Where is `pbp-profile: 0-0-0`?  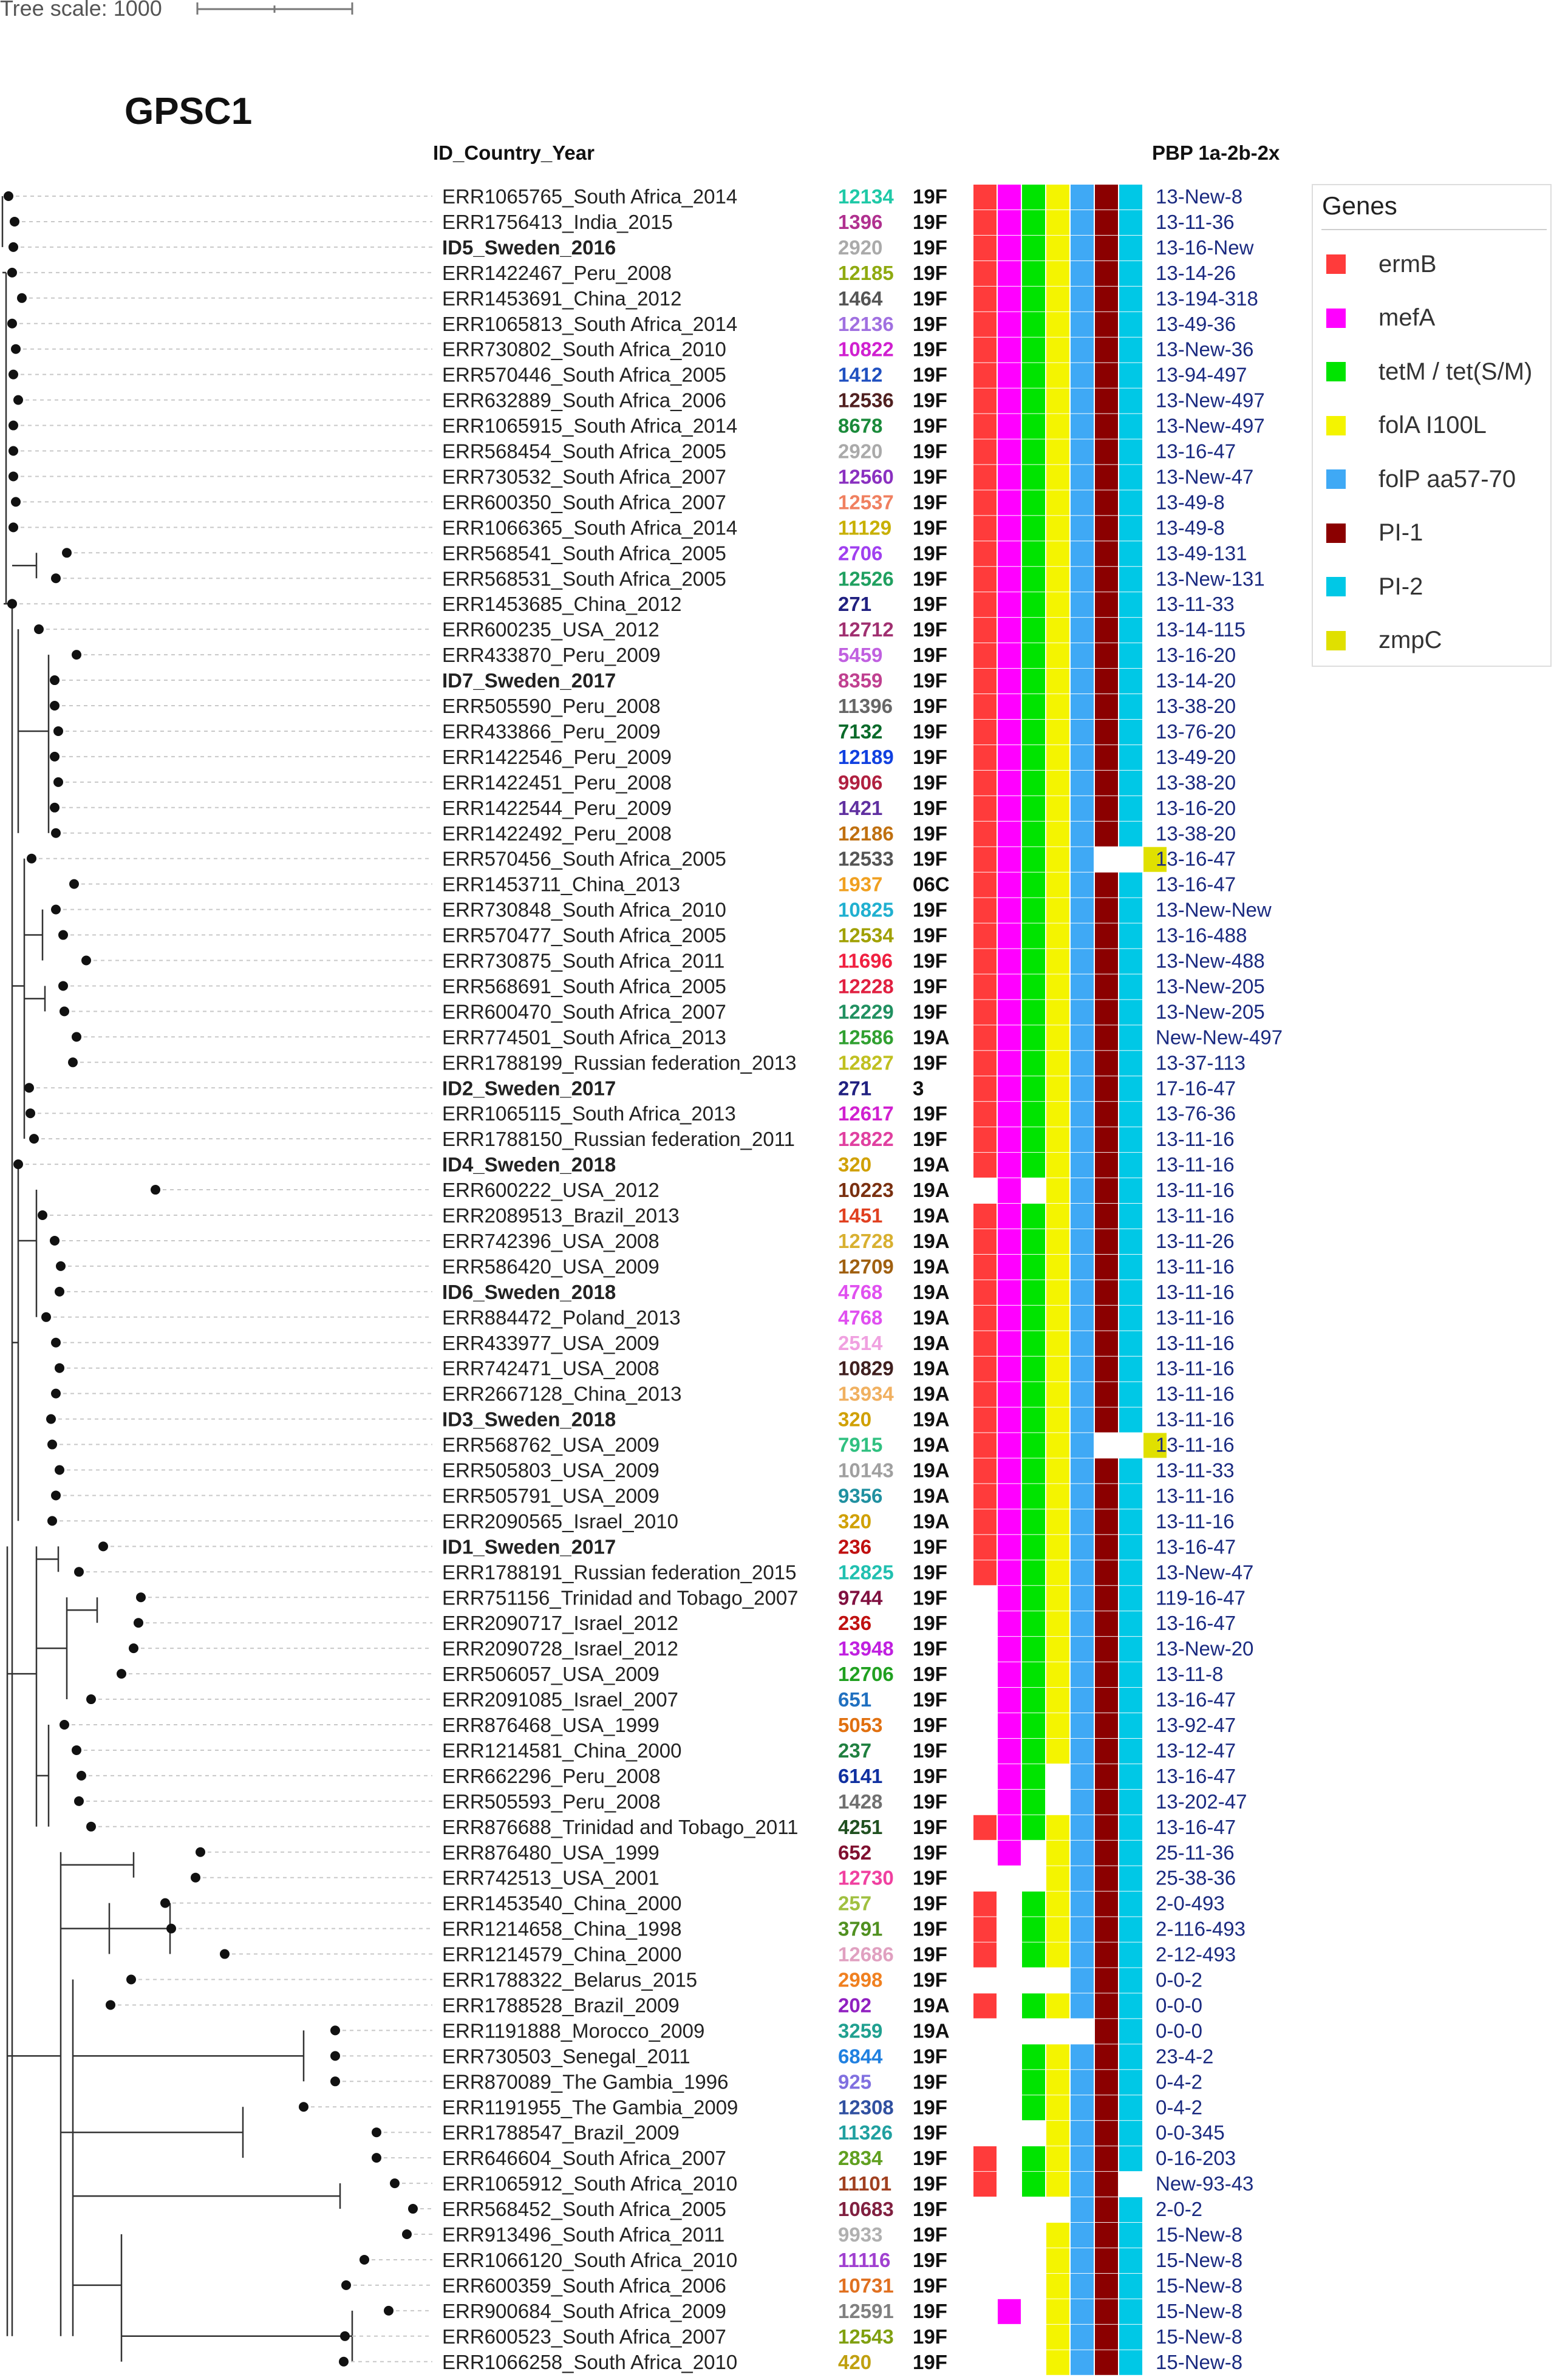 pbp-profile: 0-0-0 is located at coordinates (1179, 2005).